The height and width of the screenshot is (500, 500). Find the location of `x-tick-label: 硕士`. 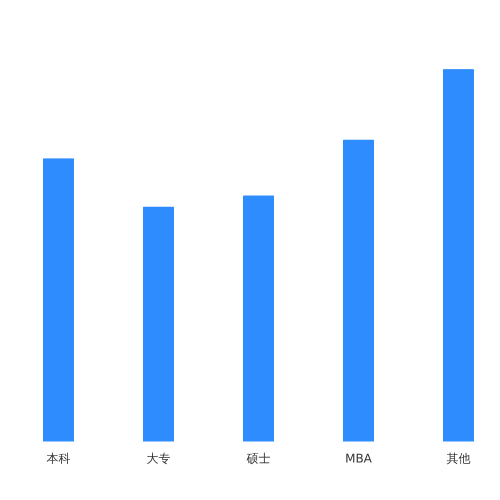

x-tick-label: 硕士 is located at coordinates (258, 459).